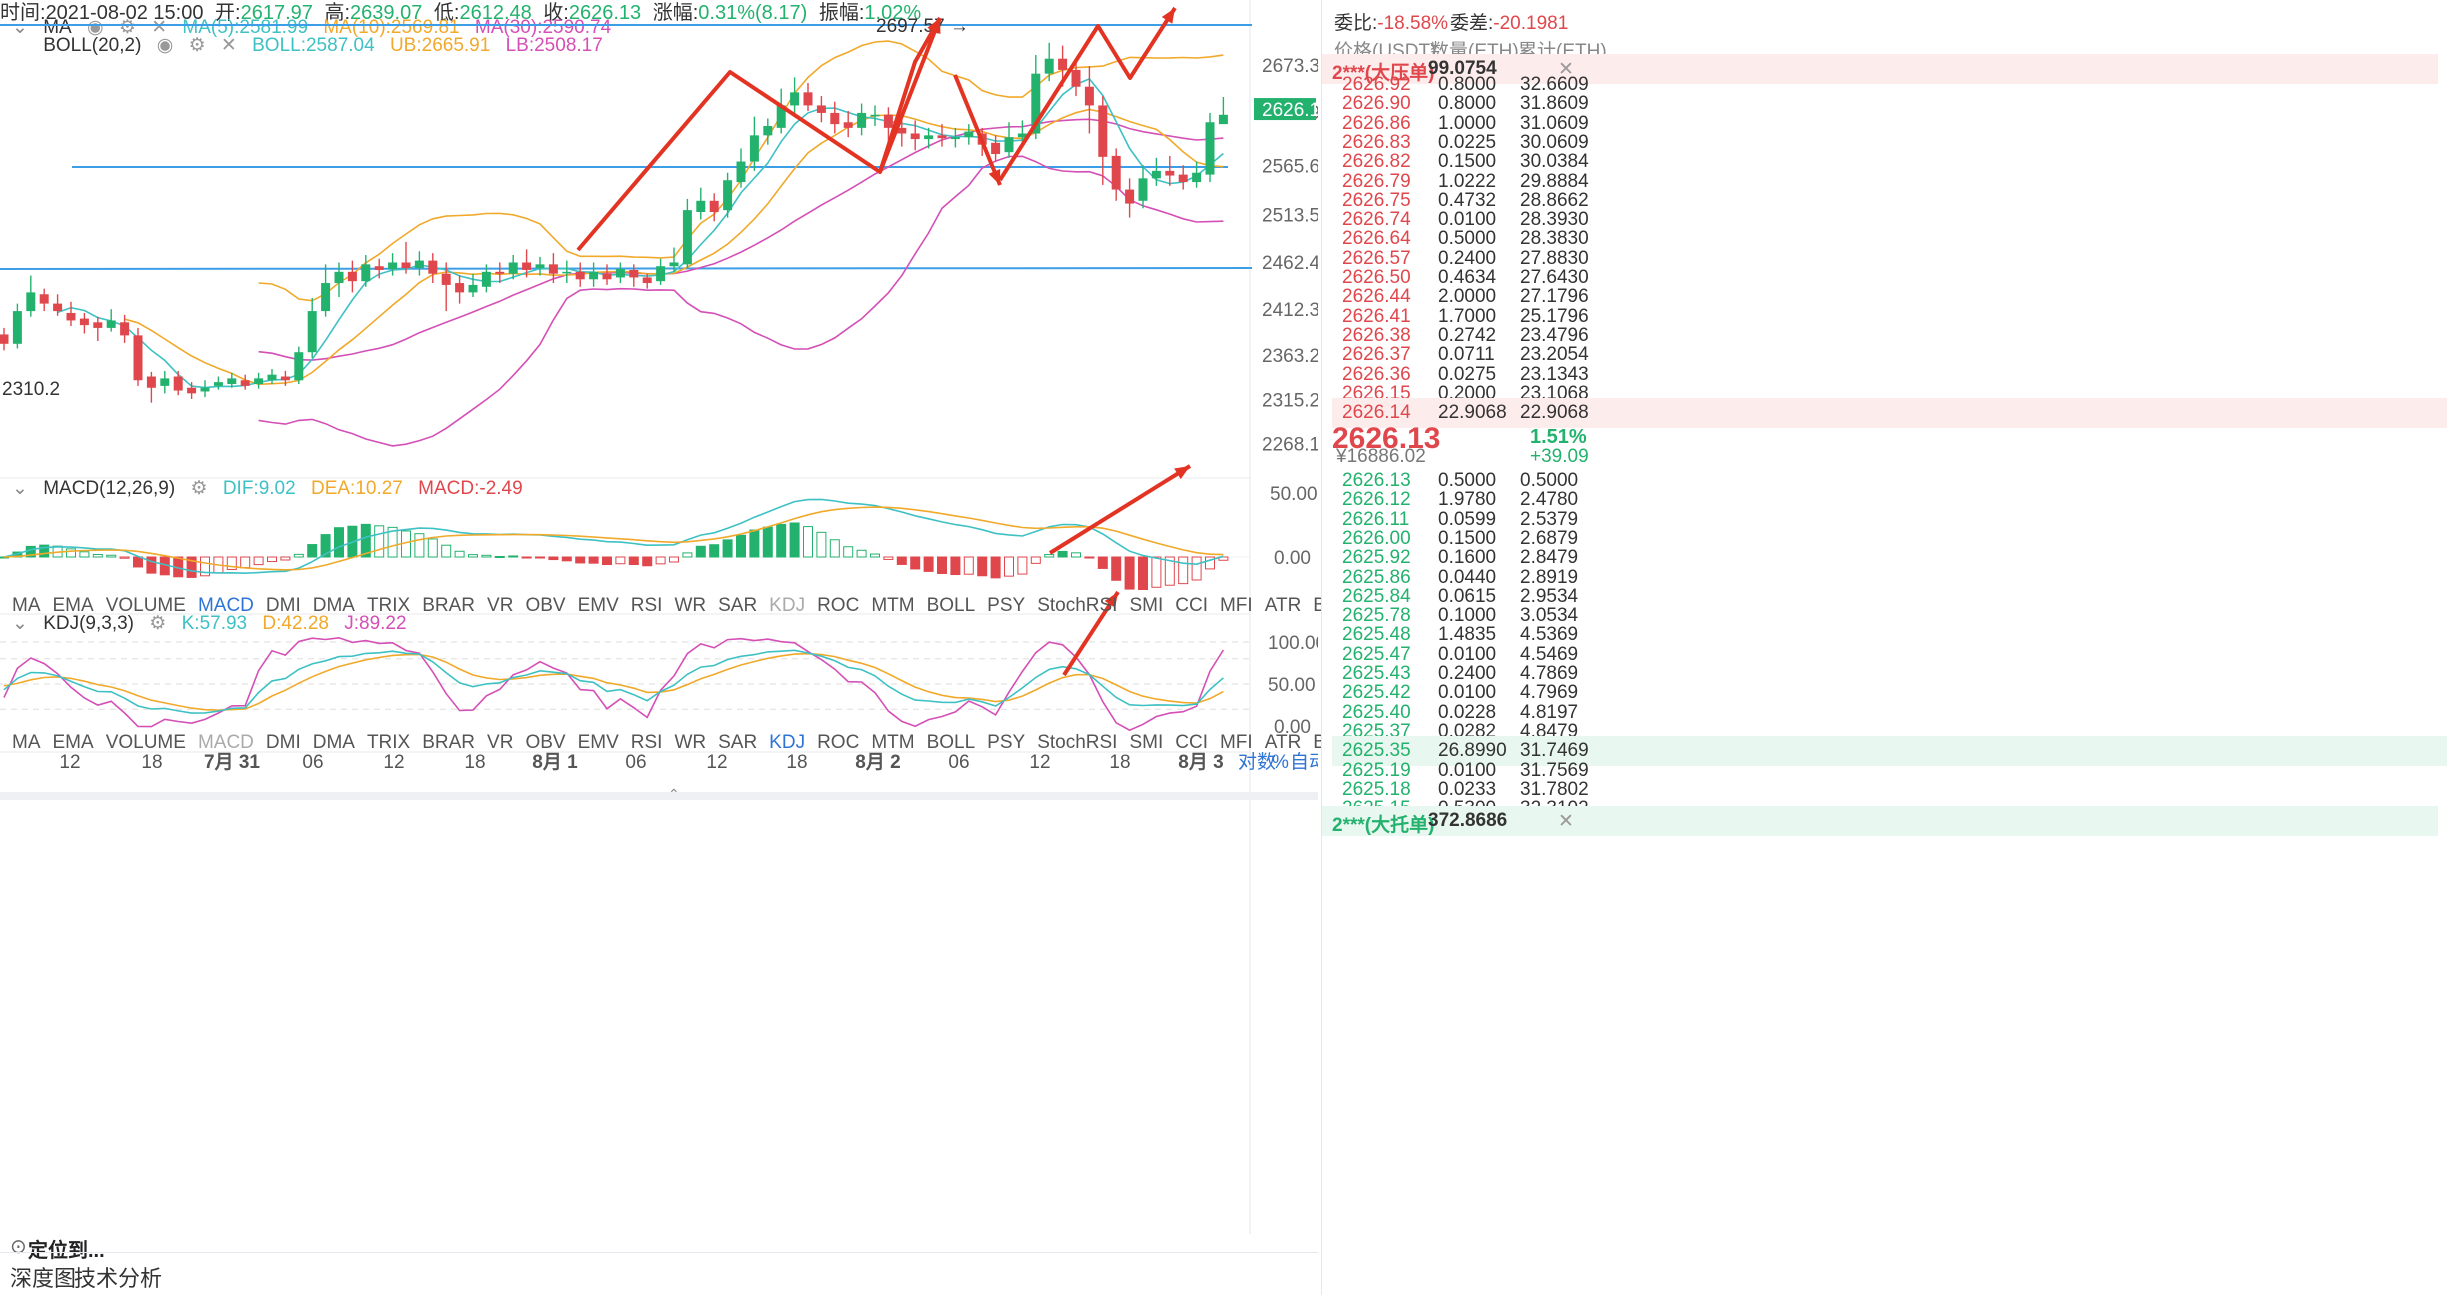  Describe the element at coordinates (1889, 375) in the screenshot. I see `book-row: 2626.36 0.0275 23.1343` at that location.